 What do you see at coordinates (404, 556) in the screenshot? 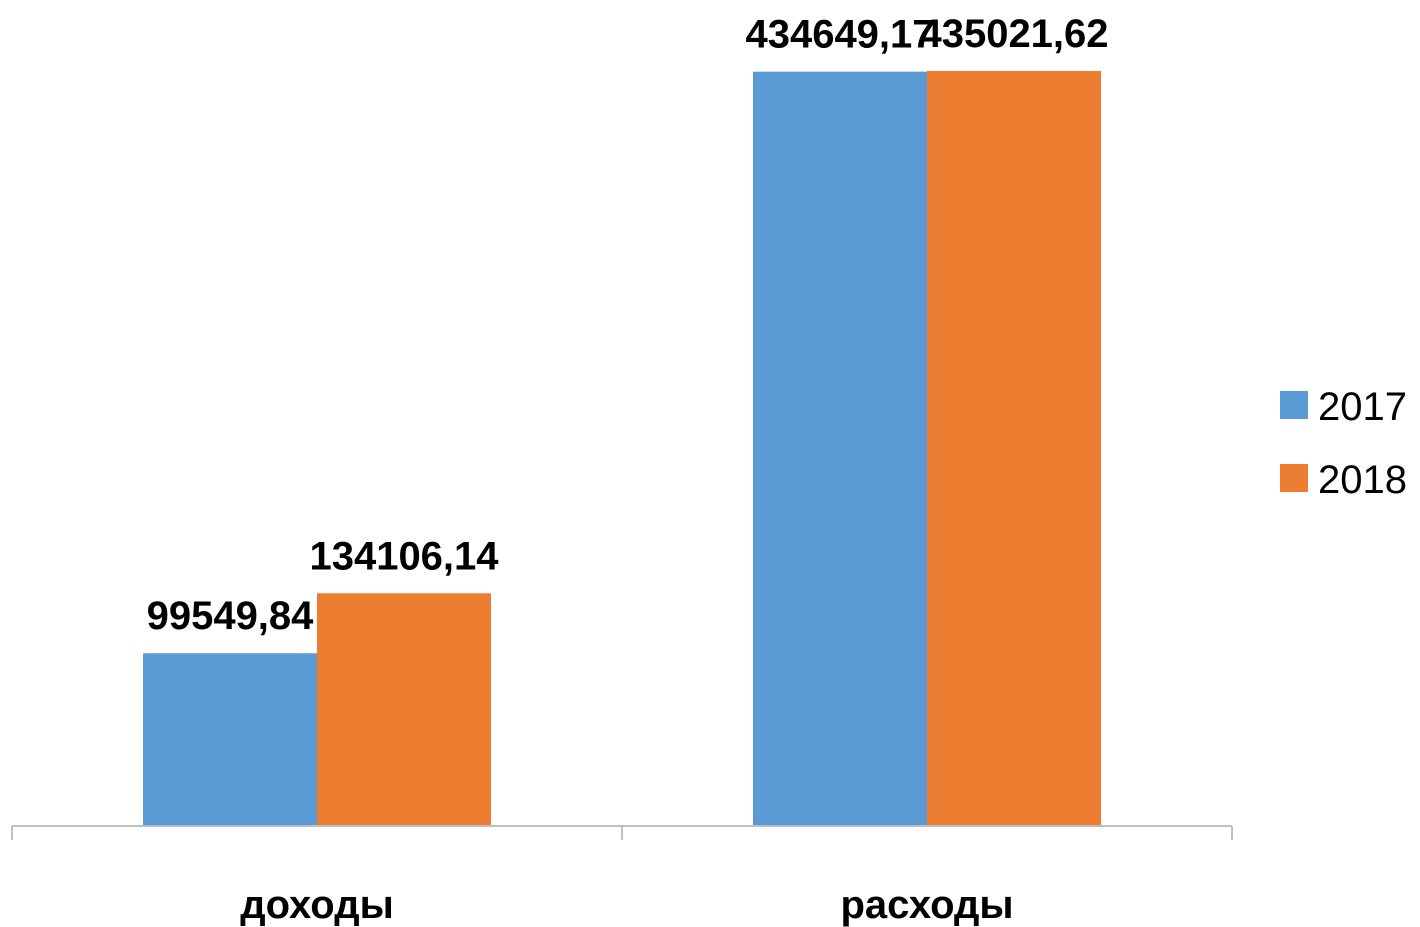
I see `data-label-2018-1: 134106,14` at bounding box center [404, 556].